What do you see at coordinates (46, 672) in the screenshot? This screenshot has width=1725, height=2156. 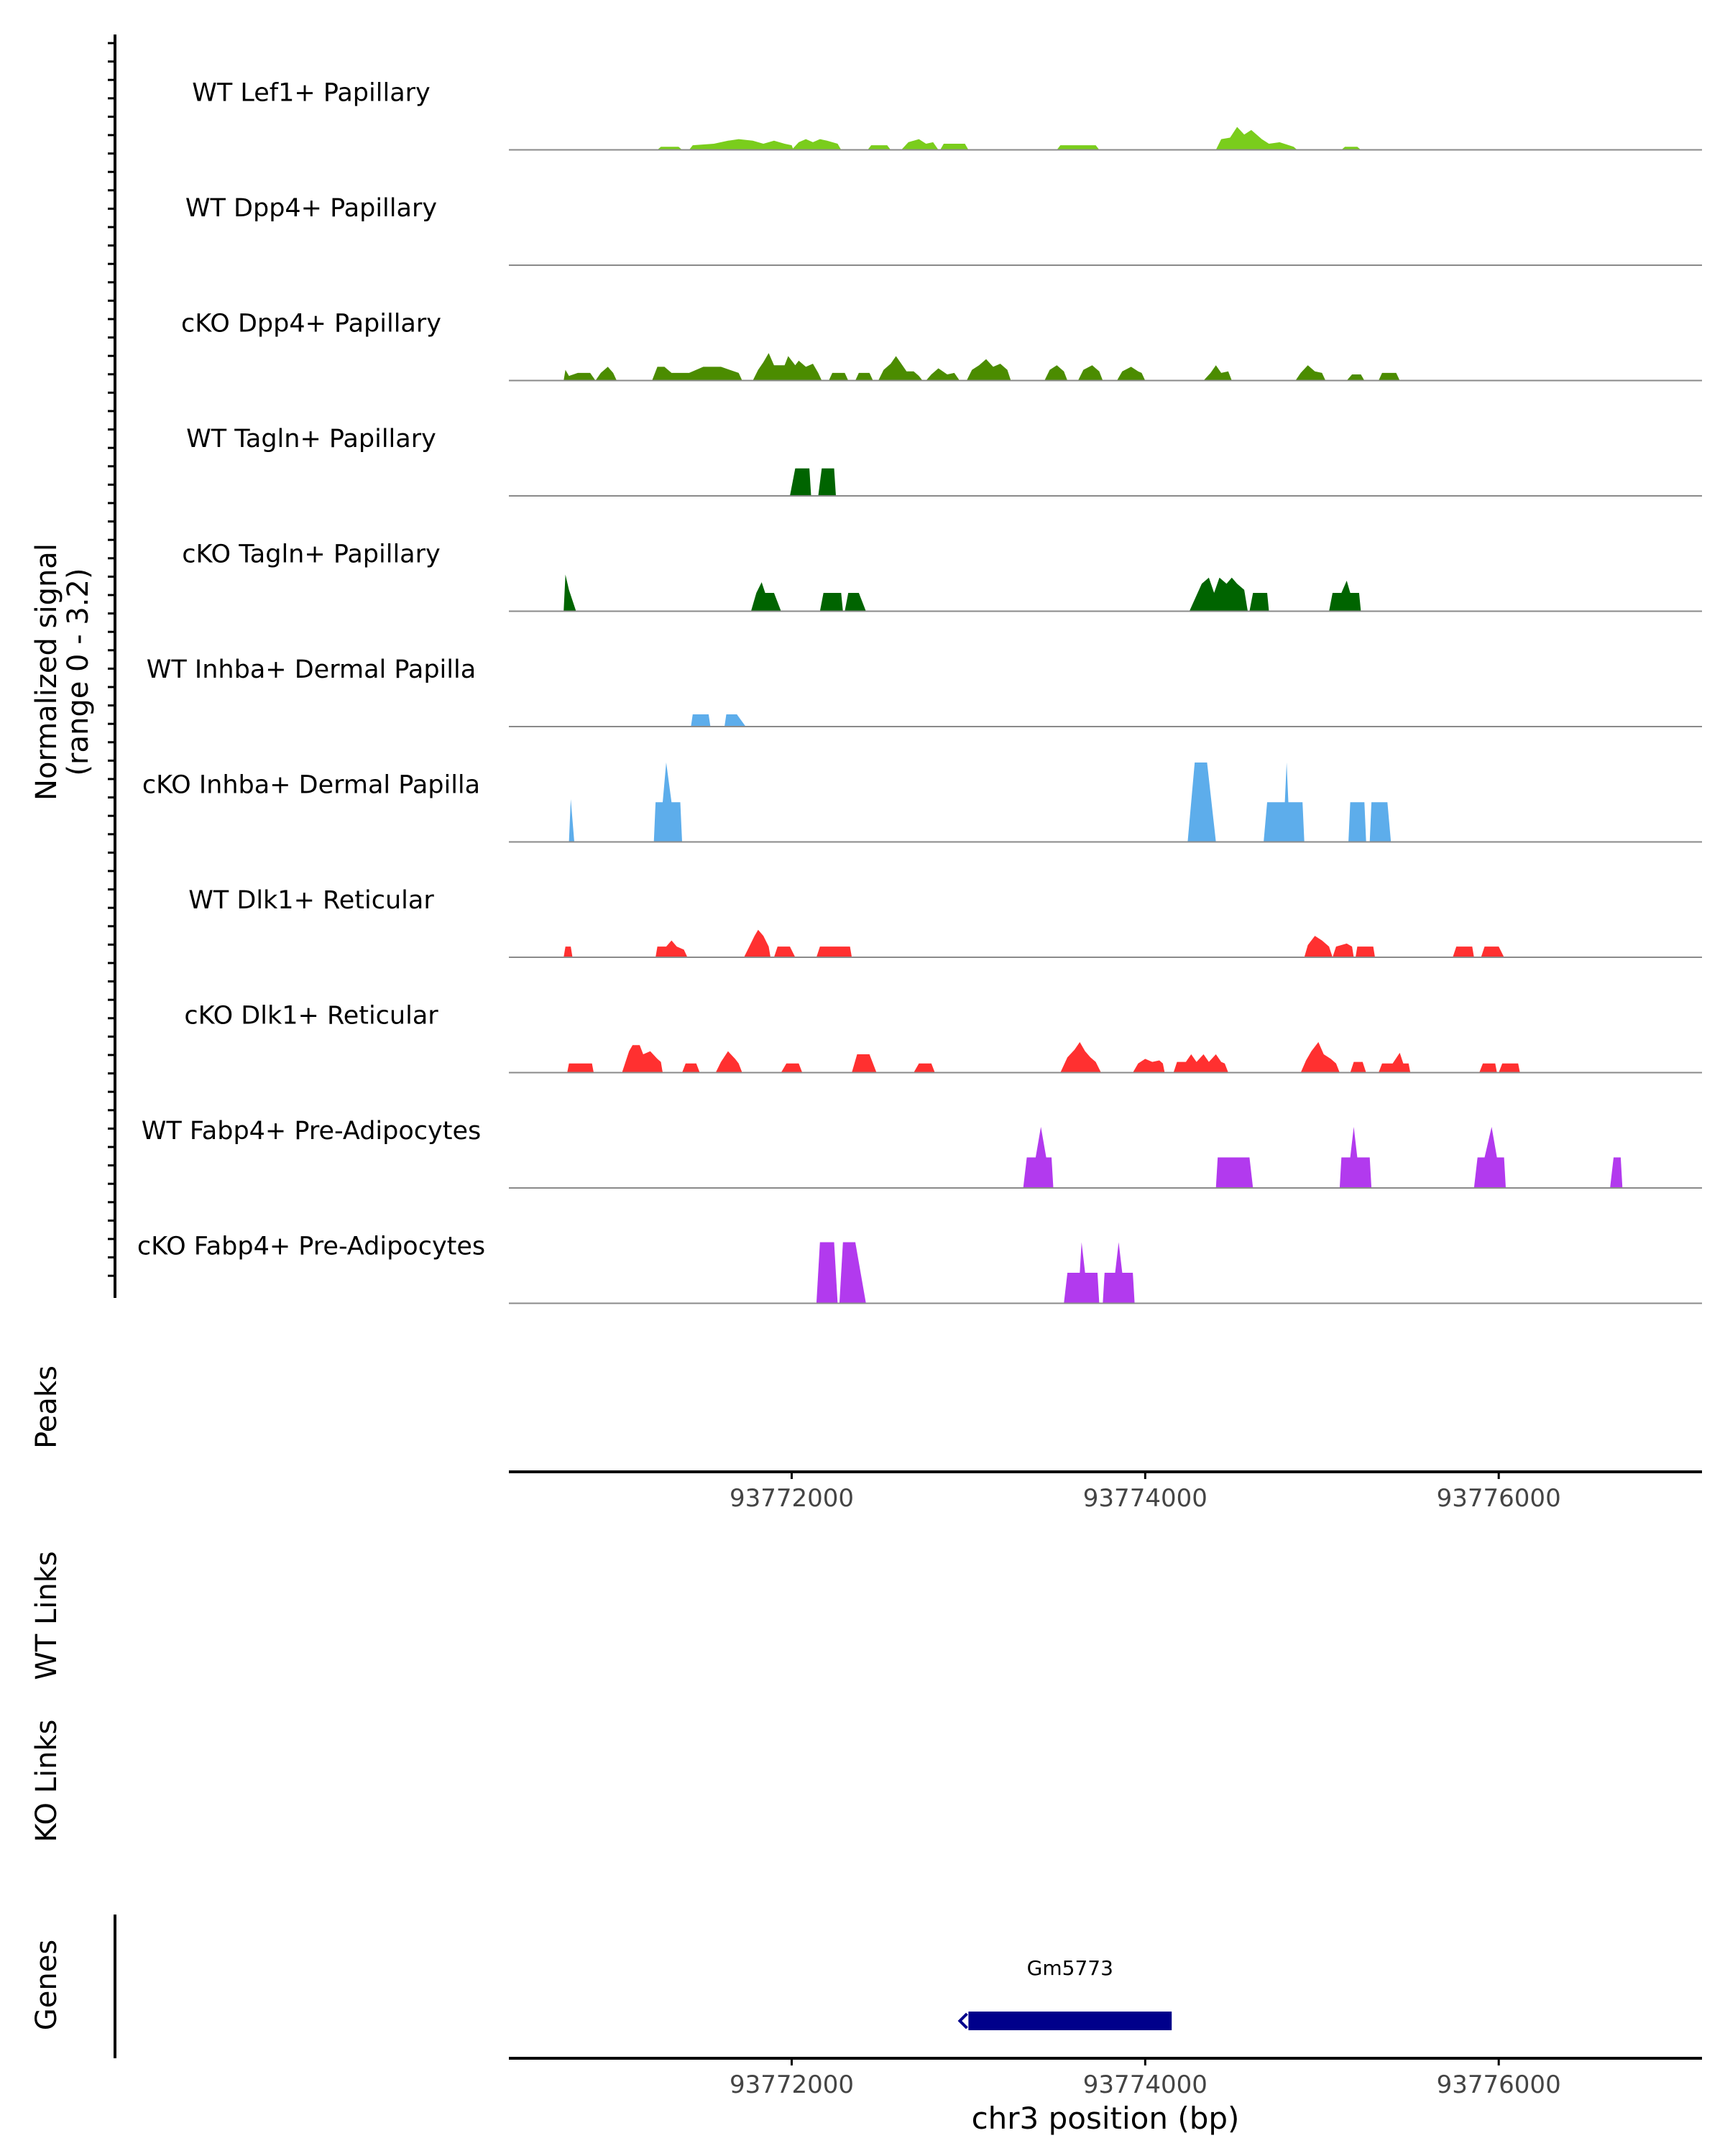 I see `coverage-y-label: Normalized signal` at bounding box center [46, 672].